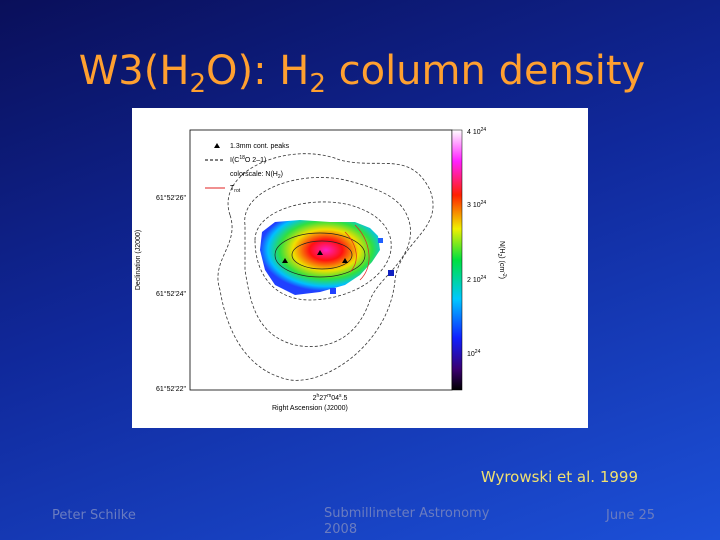 The width and height of the screenshot is (720, 540). Describe the element at coordinates (476, 279) in the screenshot. I see `colorbar-tick-label: 2 1024` at that location.